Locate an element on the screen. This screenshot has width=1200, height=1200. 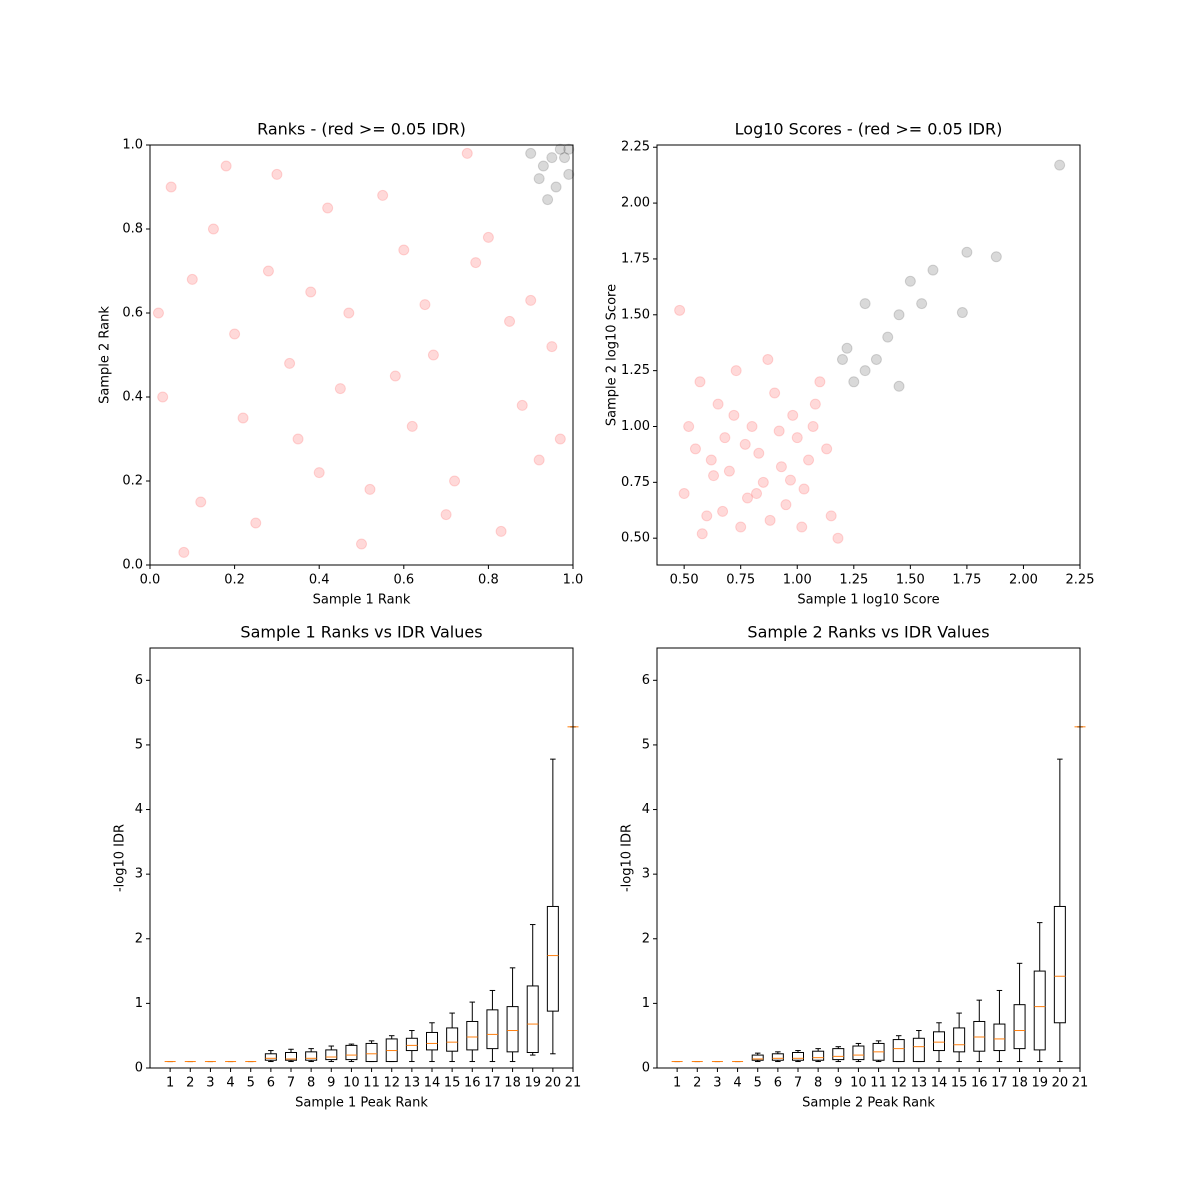
x-tick-label: 2.00 is located at coordinates (1023, 580).